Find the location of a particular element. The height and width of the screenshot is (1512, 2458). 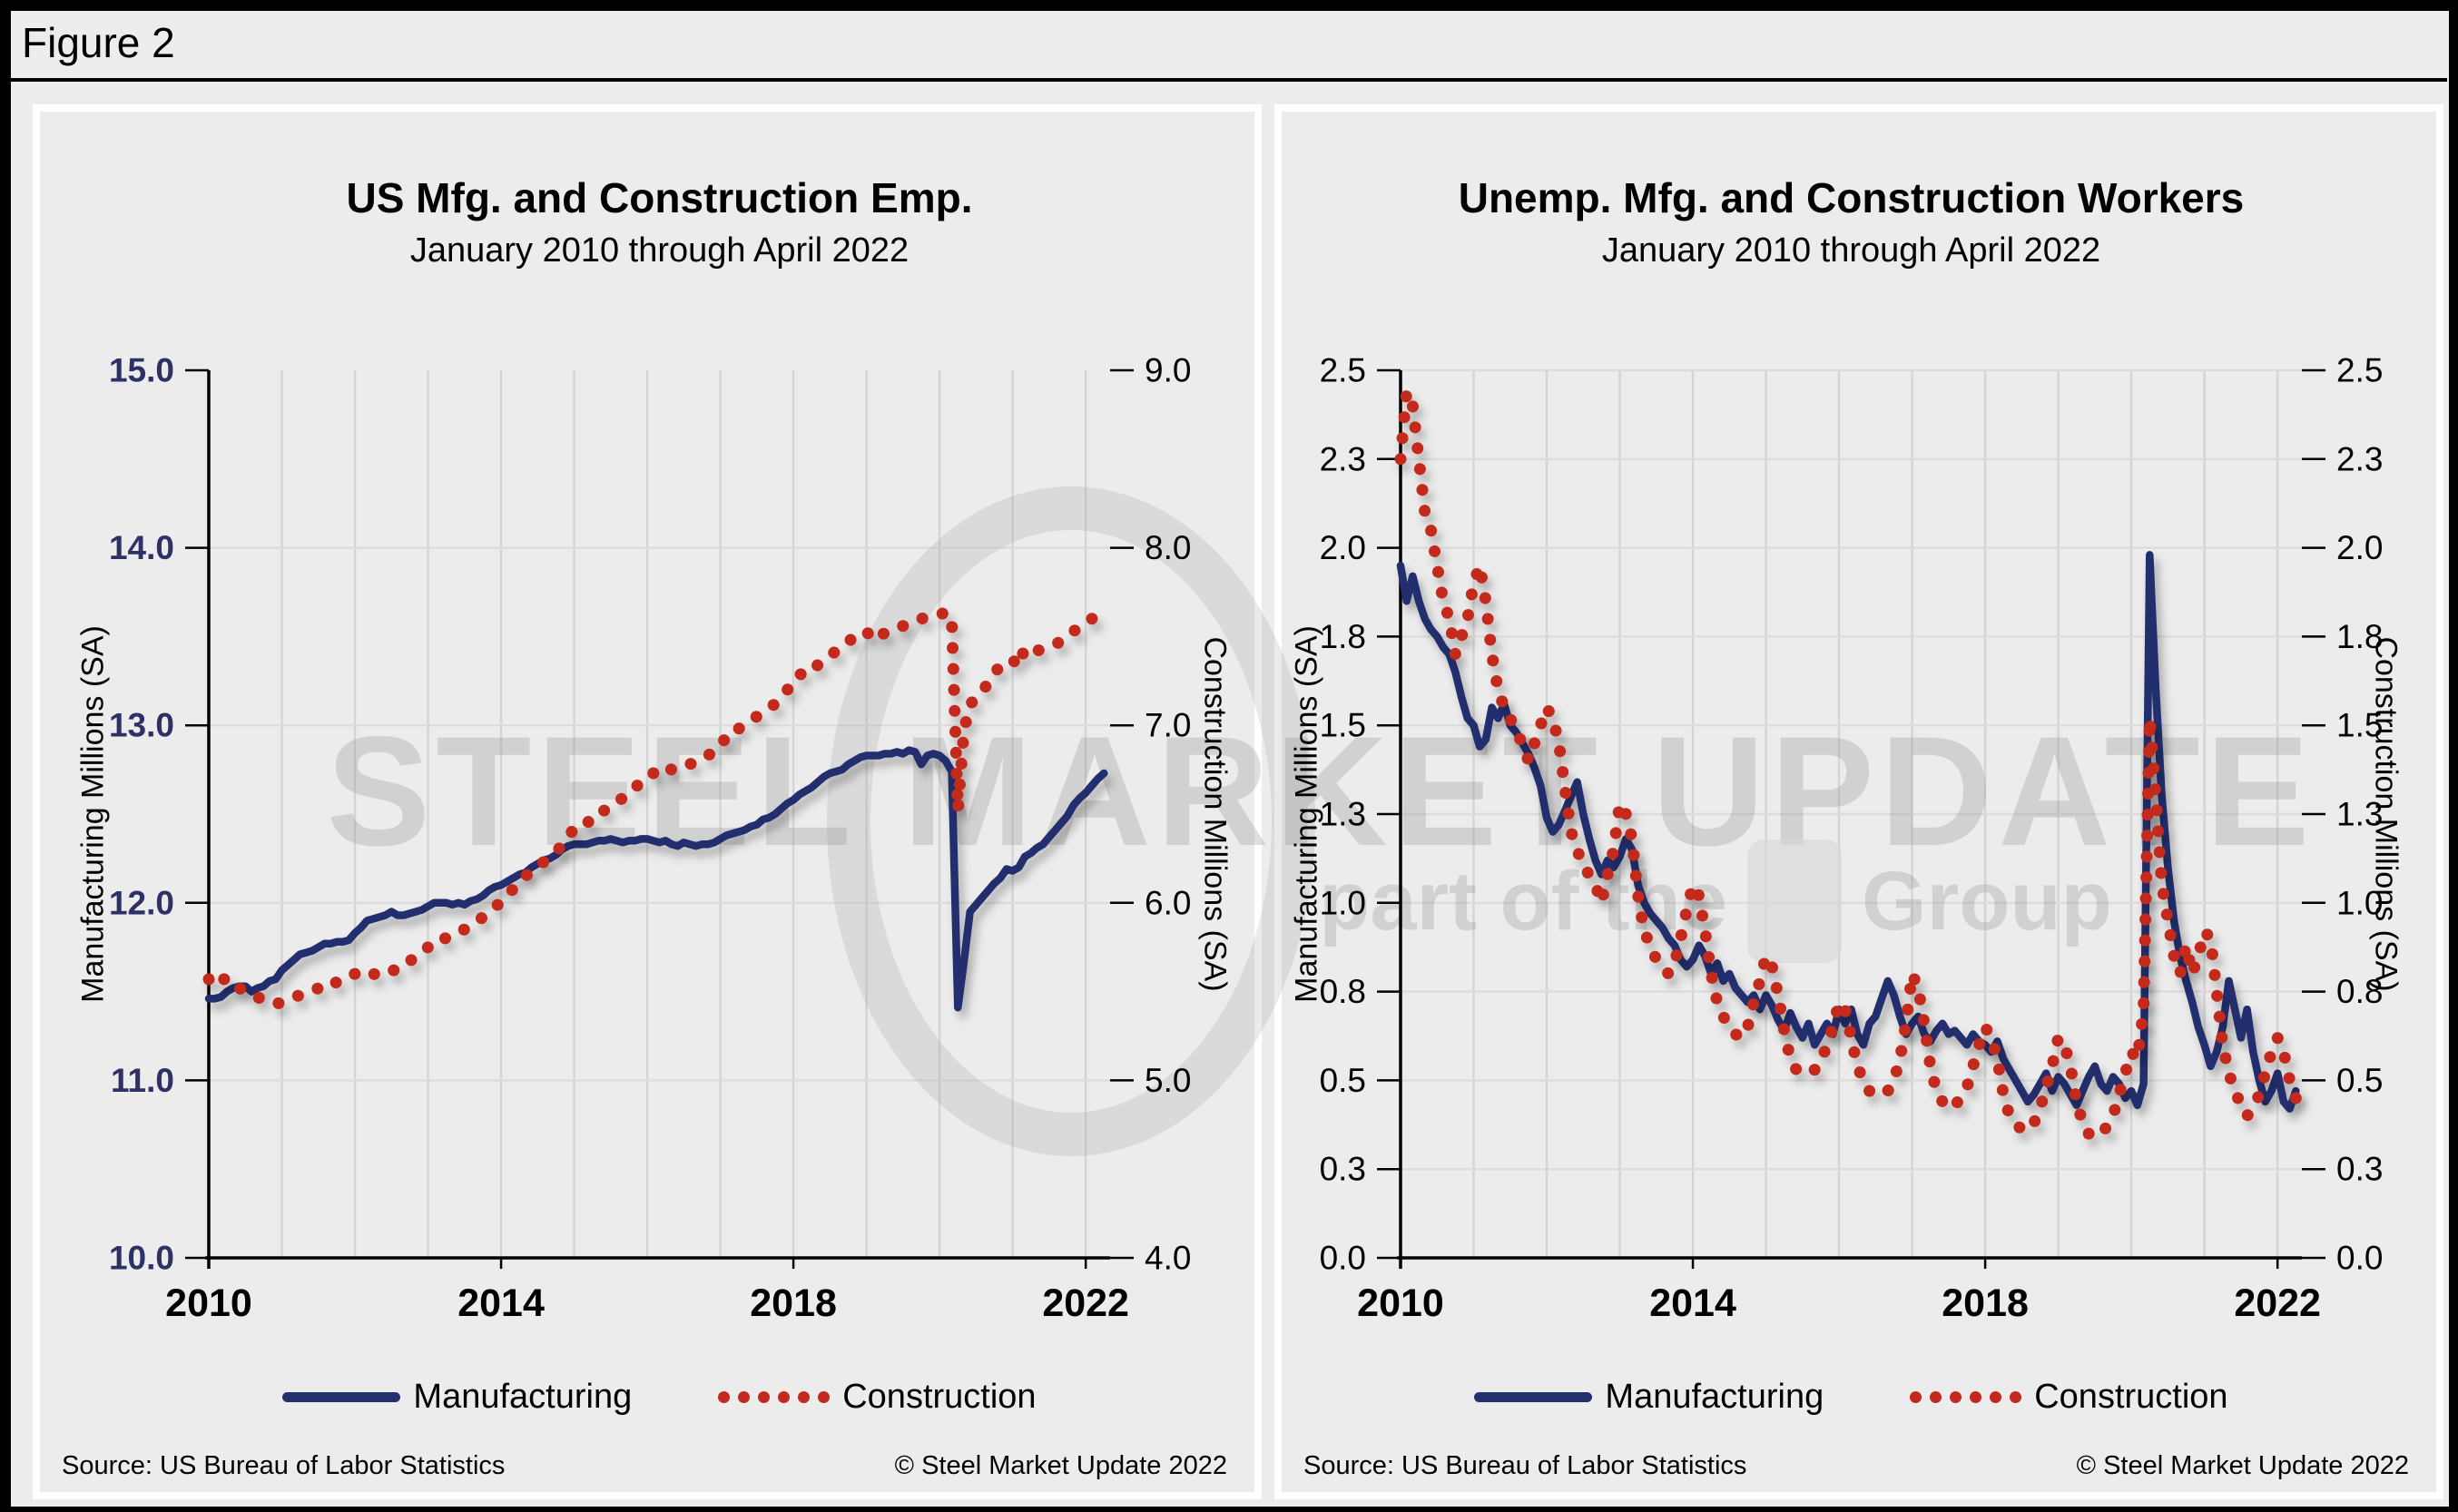

svg-text: 8.0 is located at coordinates (1168, 547).